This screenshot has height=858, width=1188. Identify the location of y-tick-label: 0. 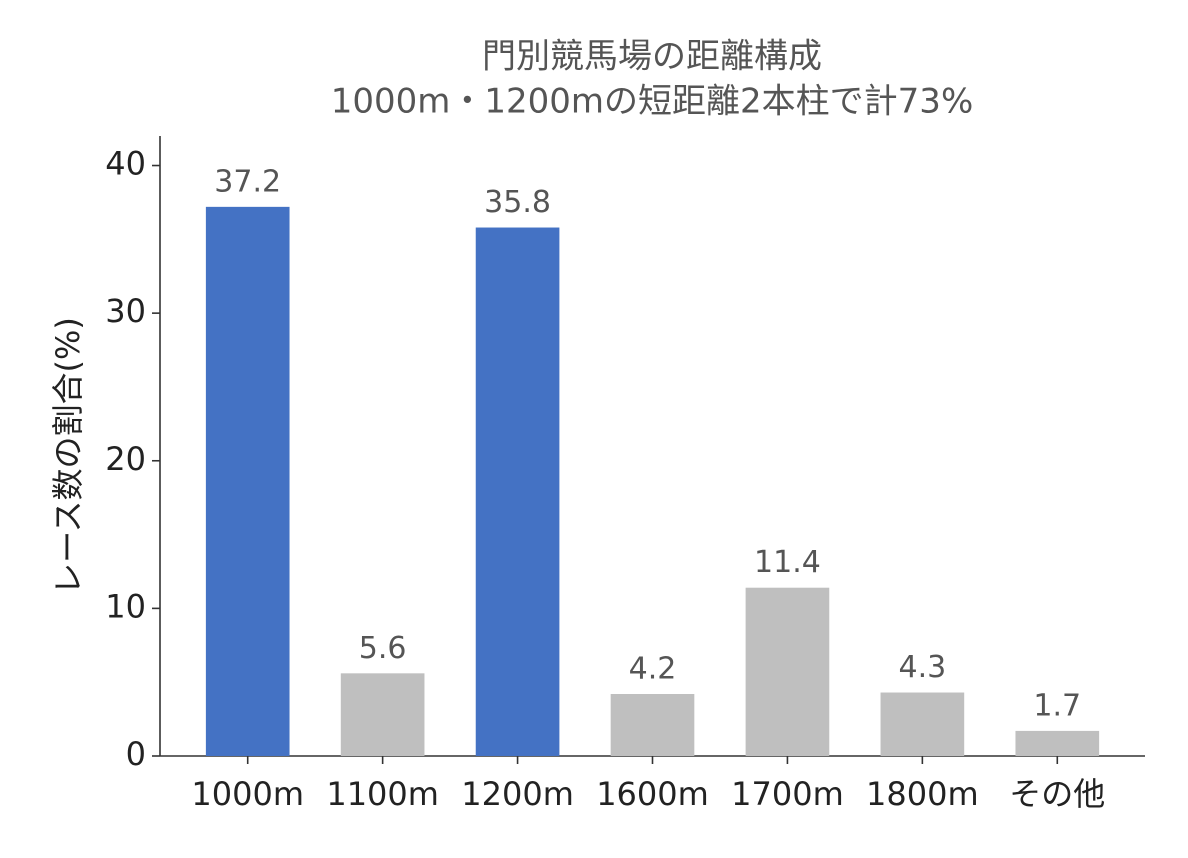
(136, 754).